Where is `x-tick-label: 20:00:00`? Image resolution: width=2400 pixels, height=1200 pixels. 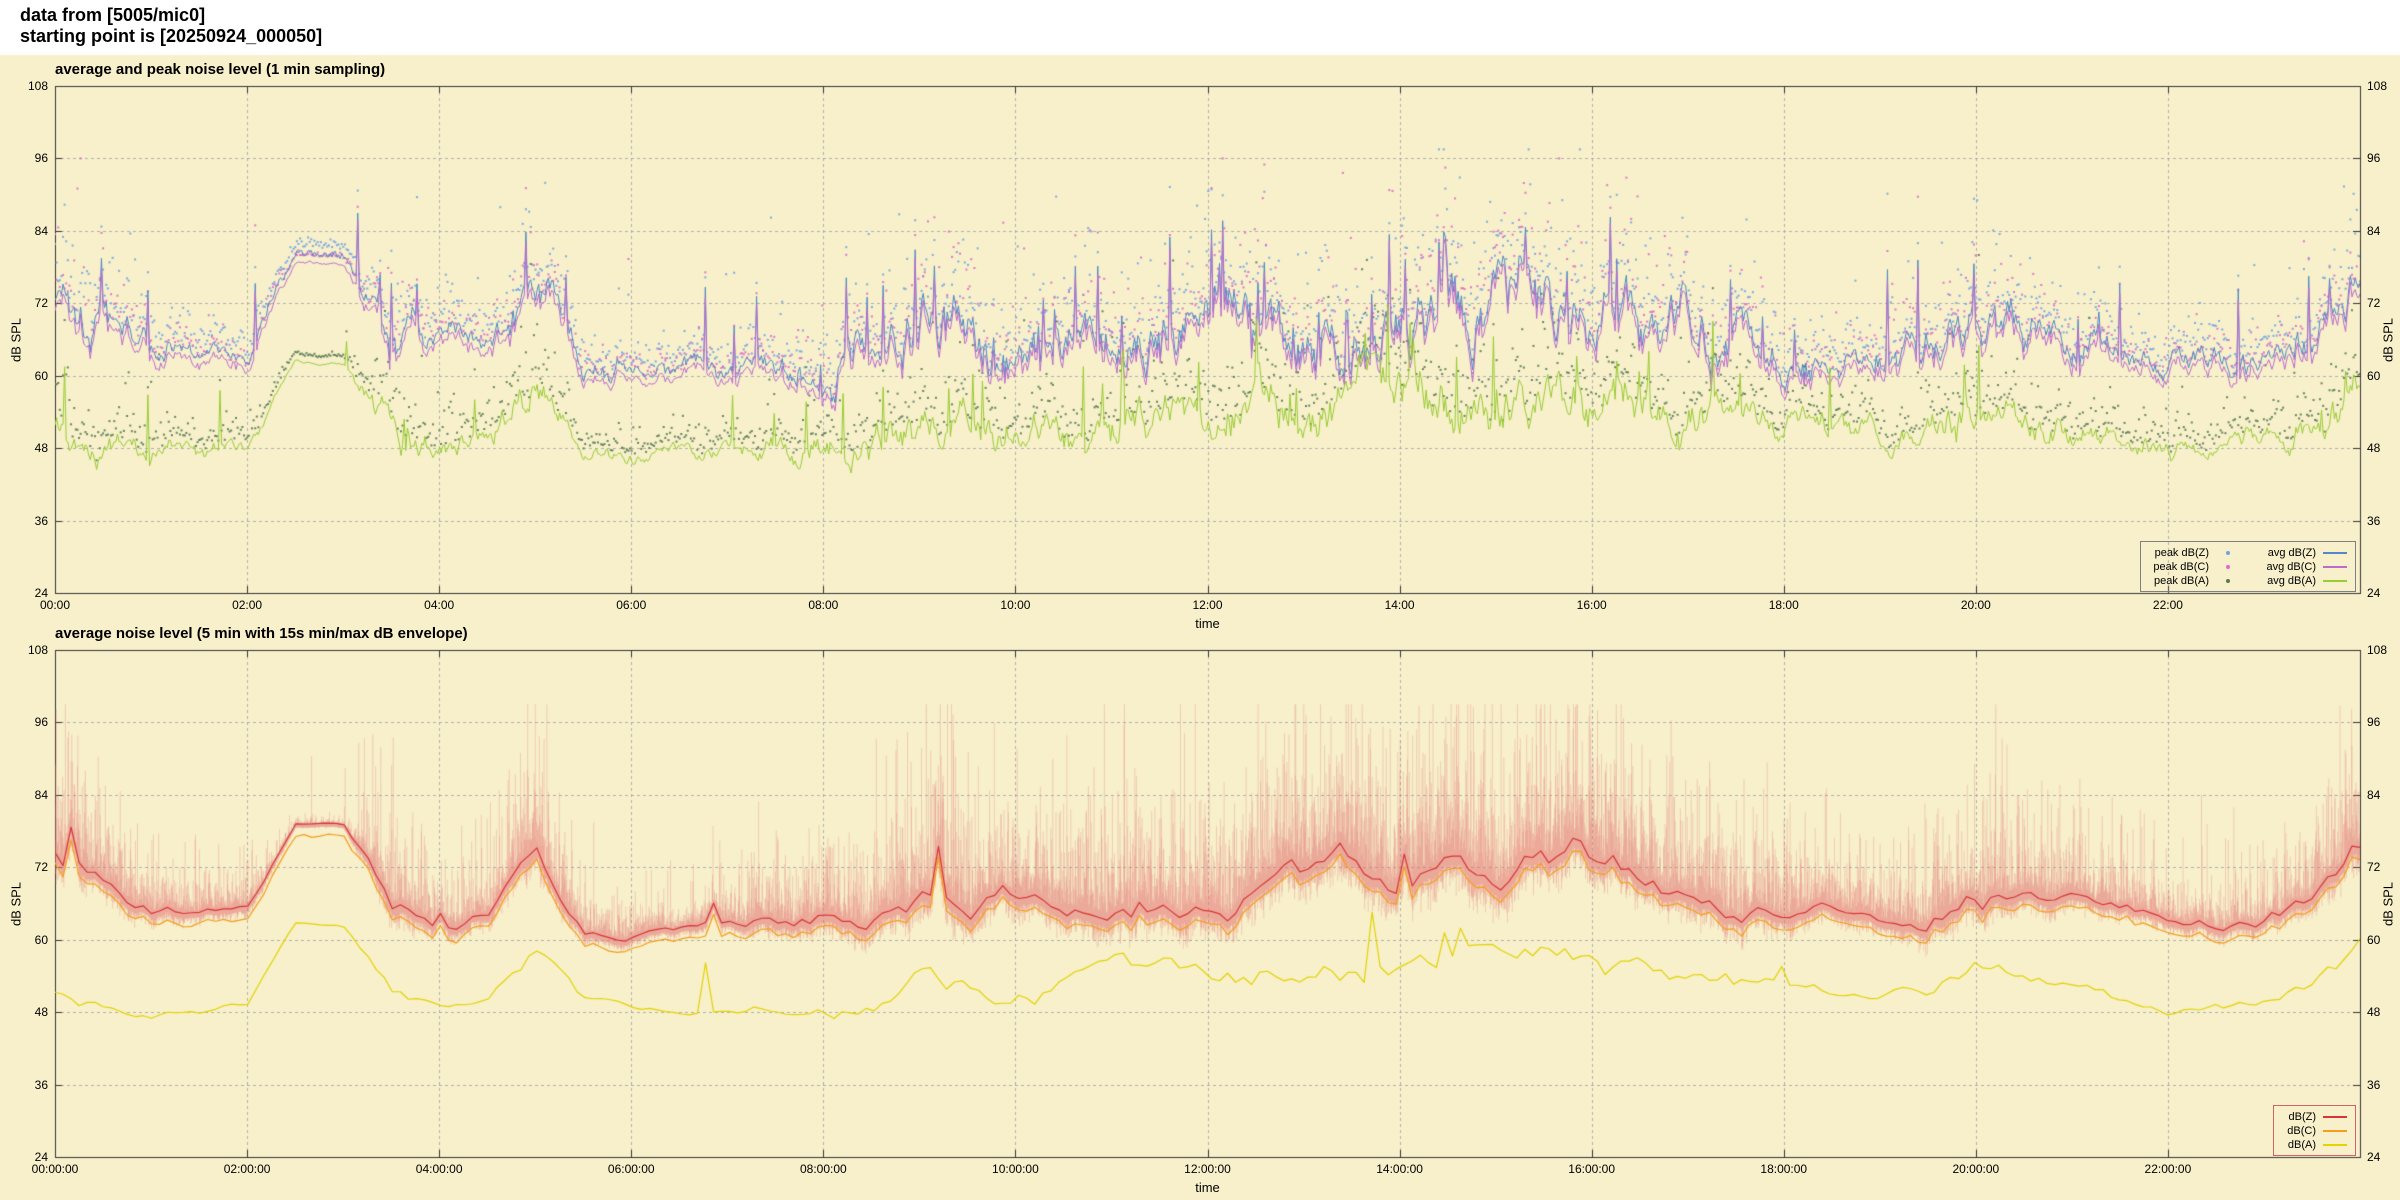
x-tick-label: 20:00:00 is located at coordinates (1976, 1169).